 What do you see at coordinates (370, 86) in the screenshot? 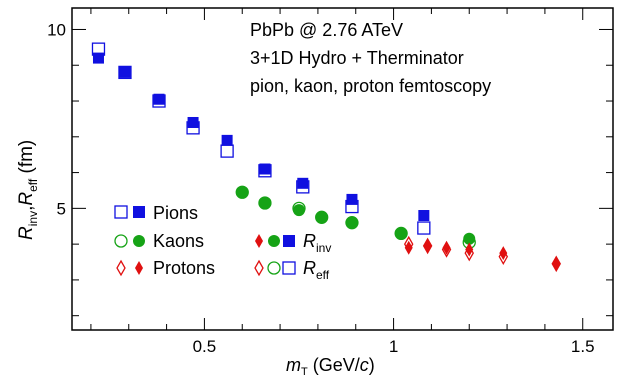
I see `annotation-method: pion, kaon, proton femtoscopy` at bounding box center [370, 86].